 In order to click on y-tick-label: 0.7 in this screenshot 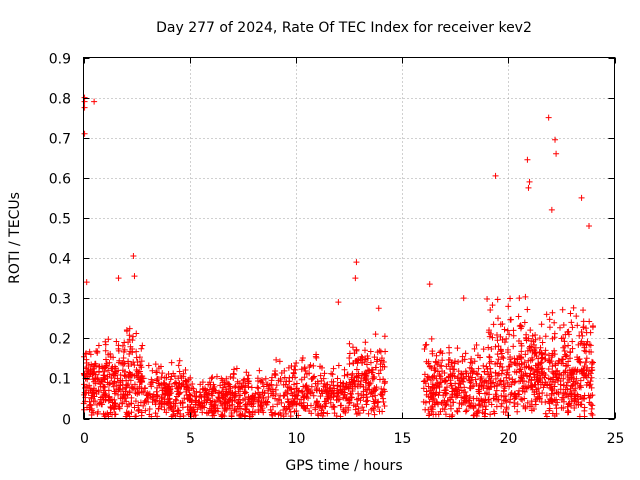, I will do `click(60, 140)`.